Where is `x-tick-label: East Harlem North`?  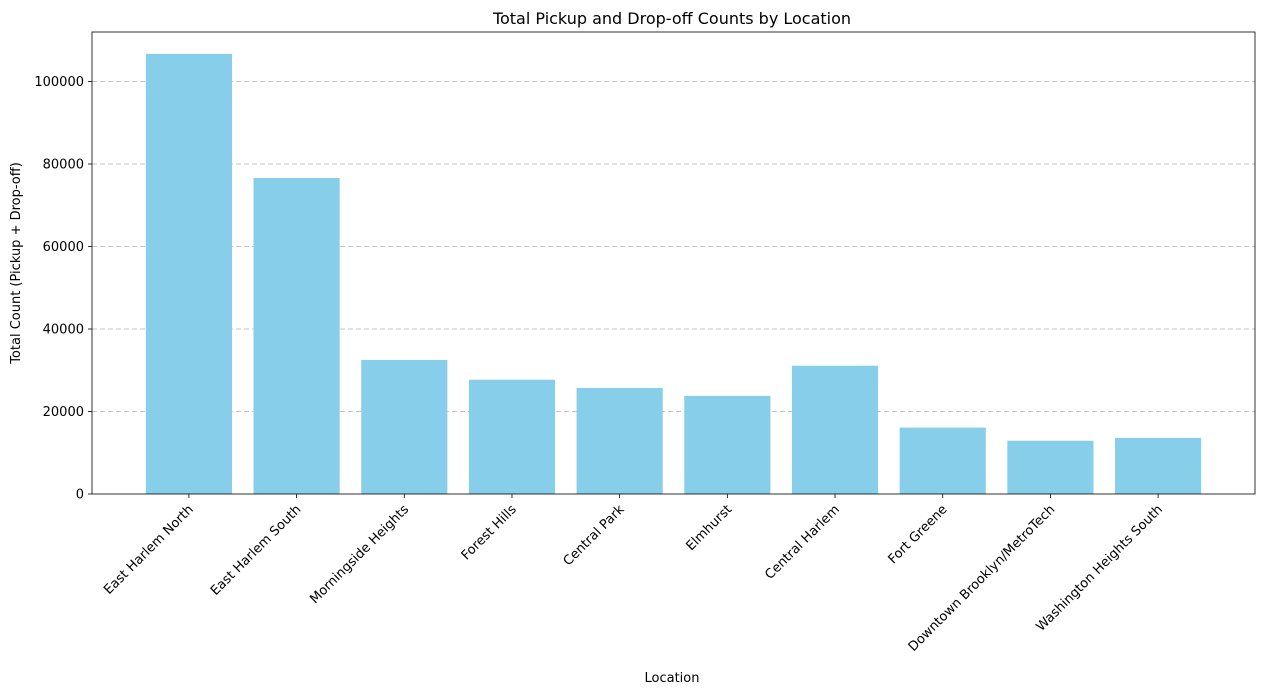
x-tick-label: East Harlem North is located at coordinates (148, 549).